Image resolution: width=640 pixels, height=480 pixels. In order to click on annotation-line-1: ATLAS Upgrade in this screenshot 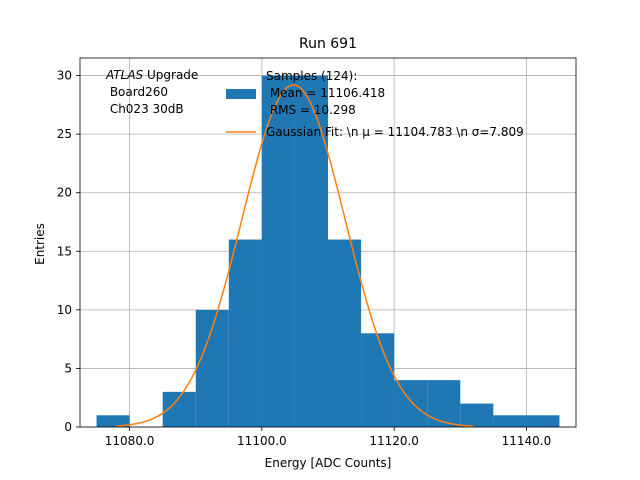, I will do `click(151, 75)`.